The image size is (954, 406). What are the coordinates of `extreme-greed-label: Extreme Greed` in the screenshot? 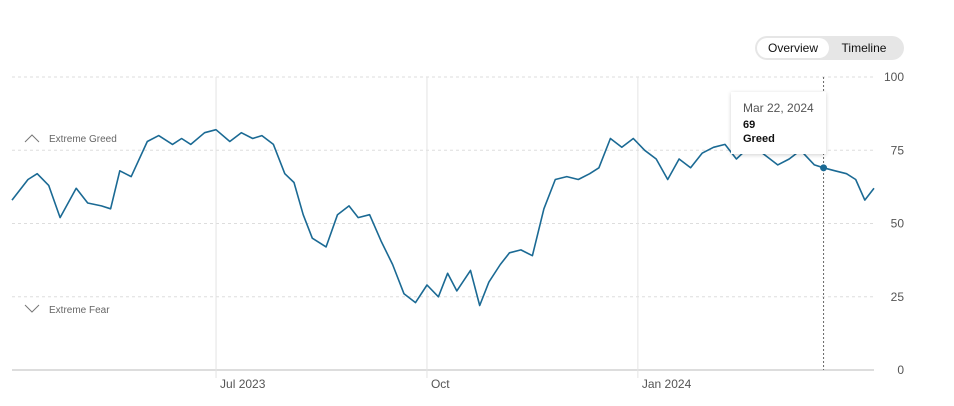 It's located at (70, 139).